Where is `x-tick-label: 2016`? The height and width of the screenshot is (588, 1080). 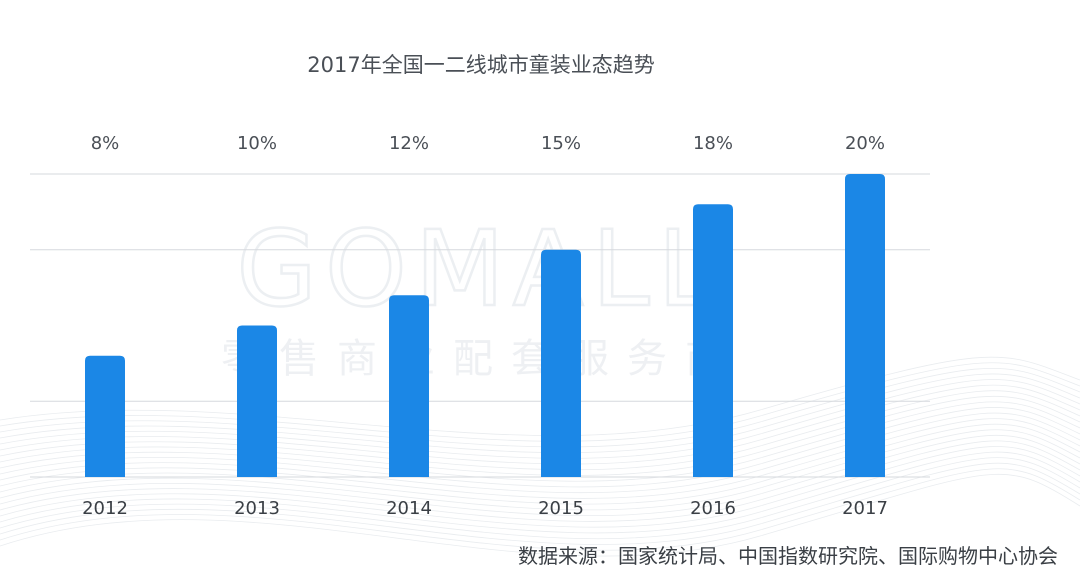 x-tick-label: 2016 is located at coordinates (713, 508).